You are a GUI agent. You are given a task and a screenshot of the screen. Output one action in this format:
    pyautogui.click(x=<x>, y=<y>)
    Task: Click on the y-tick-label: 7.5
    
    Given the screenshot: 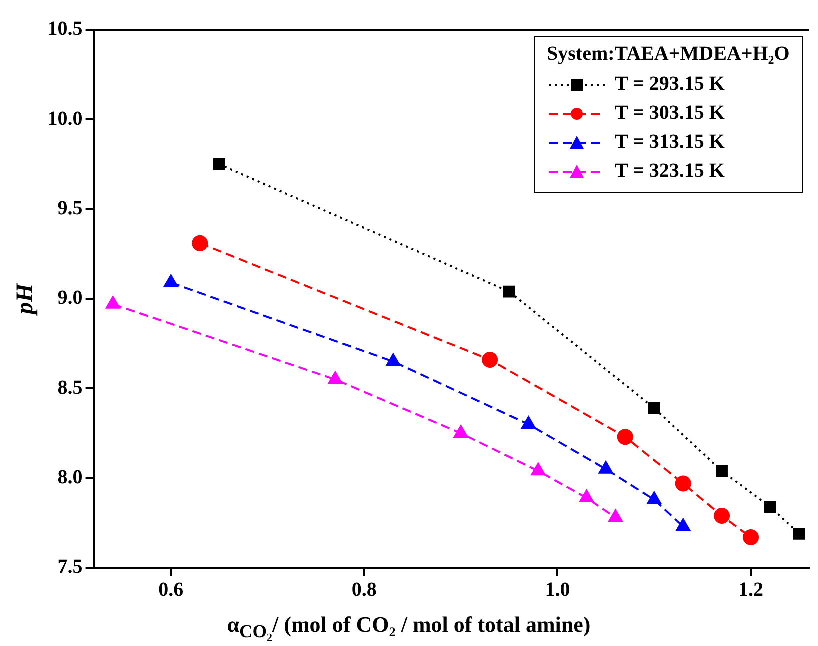 What is the action you would take?
    pyautogui.click(x=70, y=567)
    